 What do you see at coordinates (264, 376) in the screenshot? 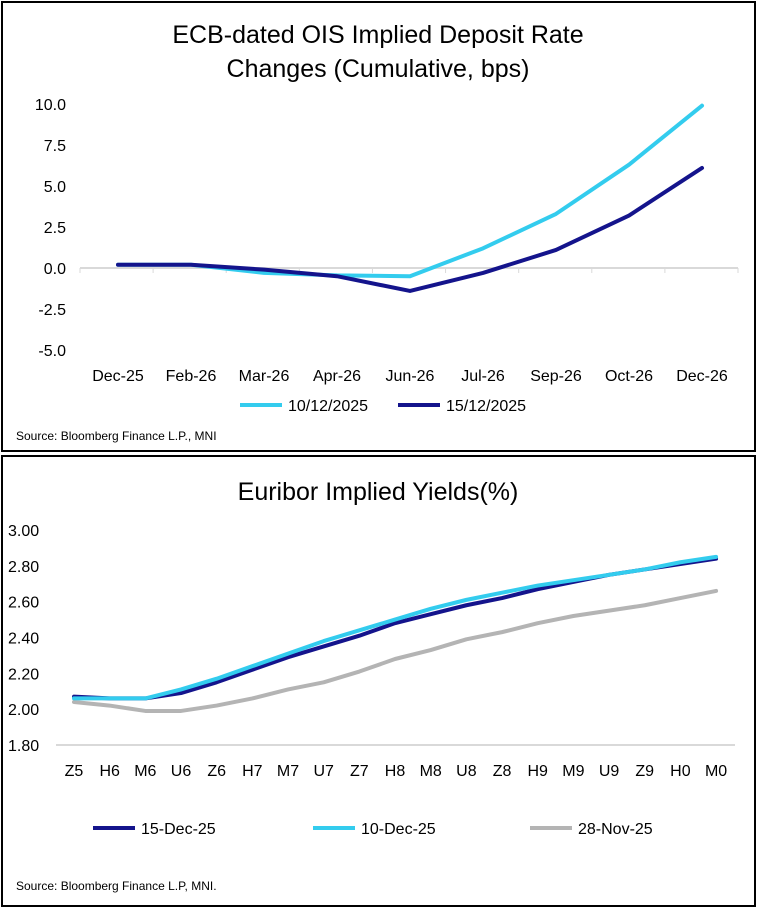
I see `x-tick-label: Mar-26` at bounding box center [264, 376].